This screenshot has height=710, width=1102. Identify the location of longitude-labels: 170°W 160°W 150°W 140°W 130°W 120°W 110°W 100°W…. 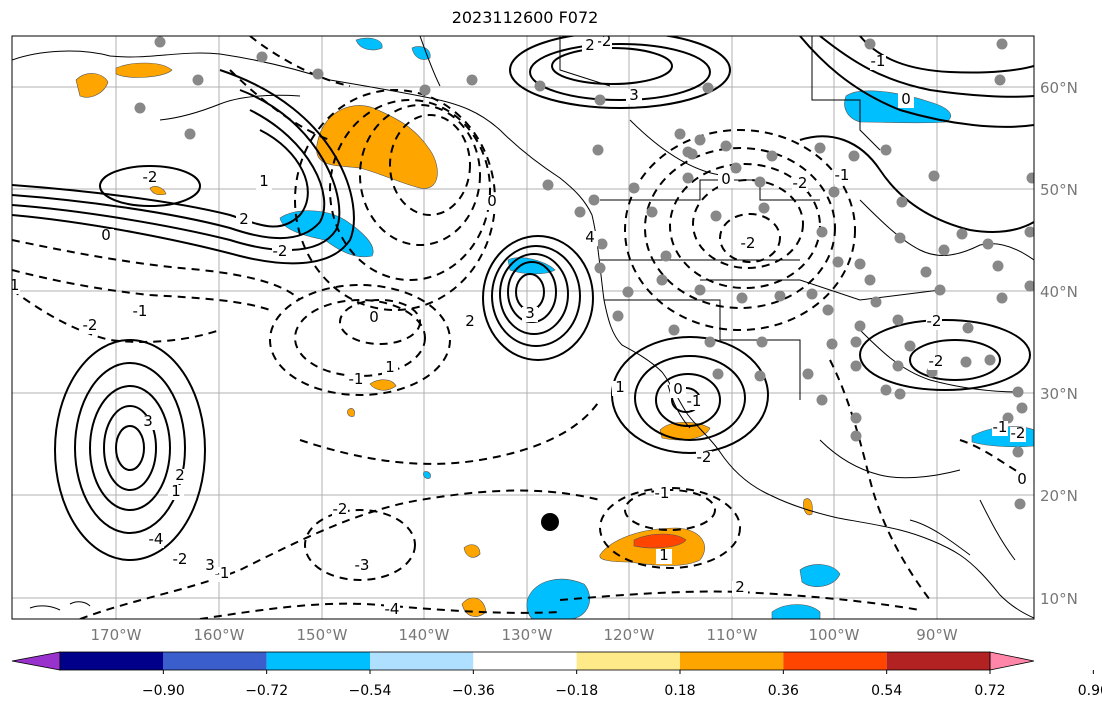
(524, 635).